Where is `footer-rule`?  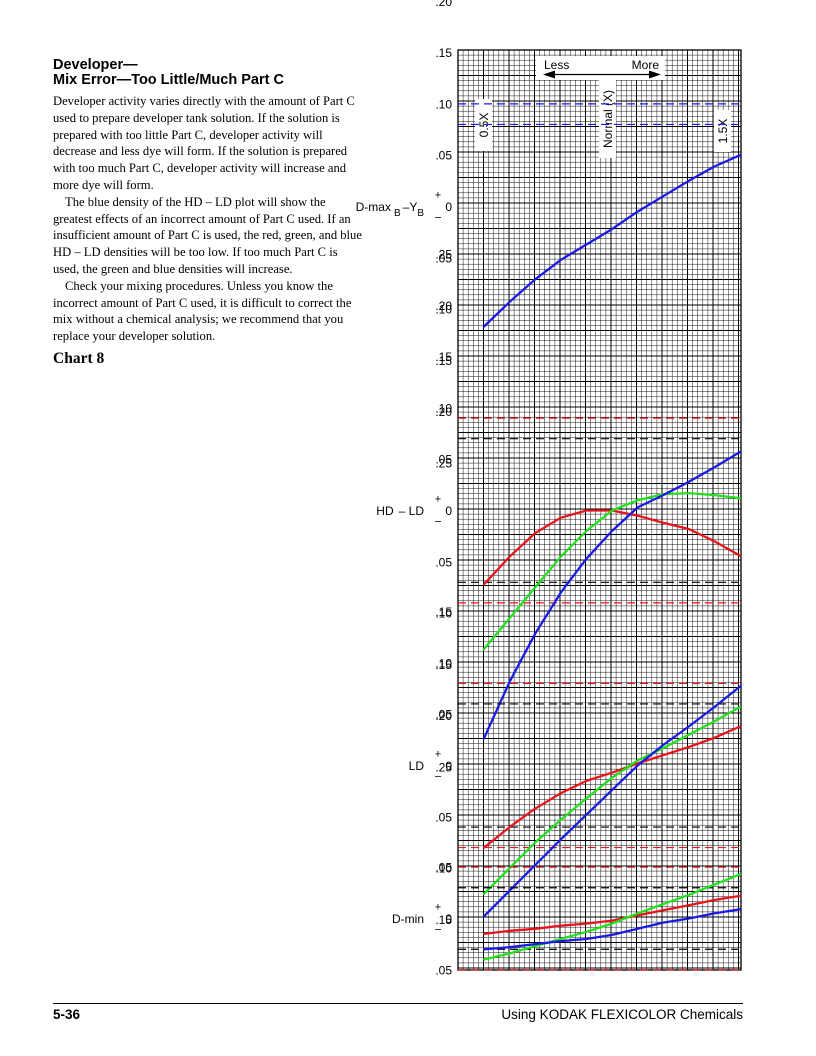 footer-rule is located at coordinates (398, 1003).